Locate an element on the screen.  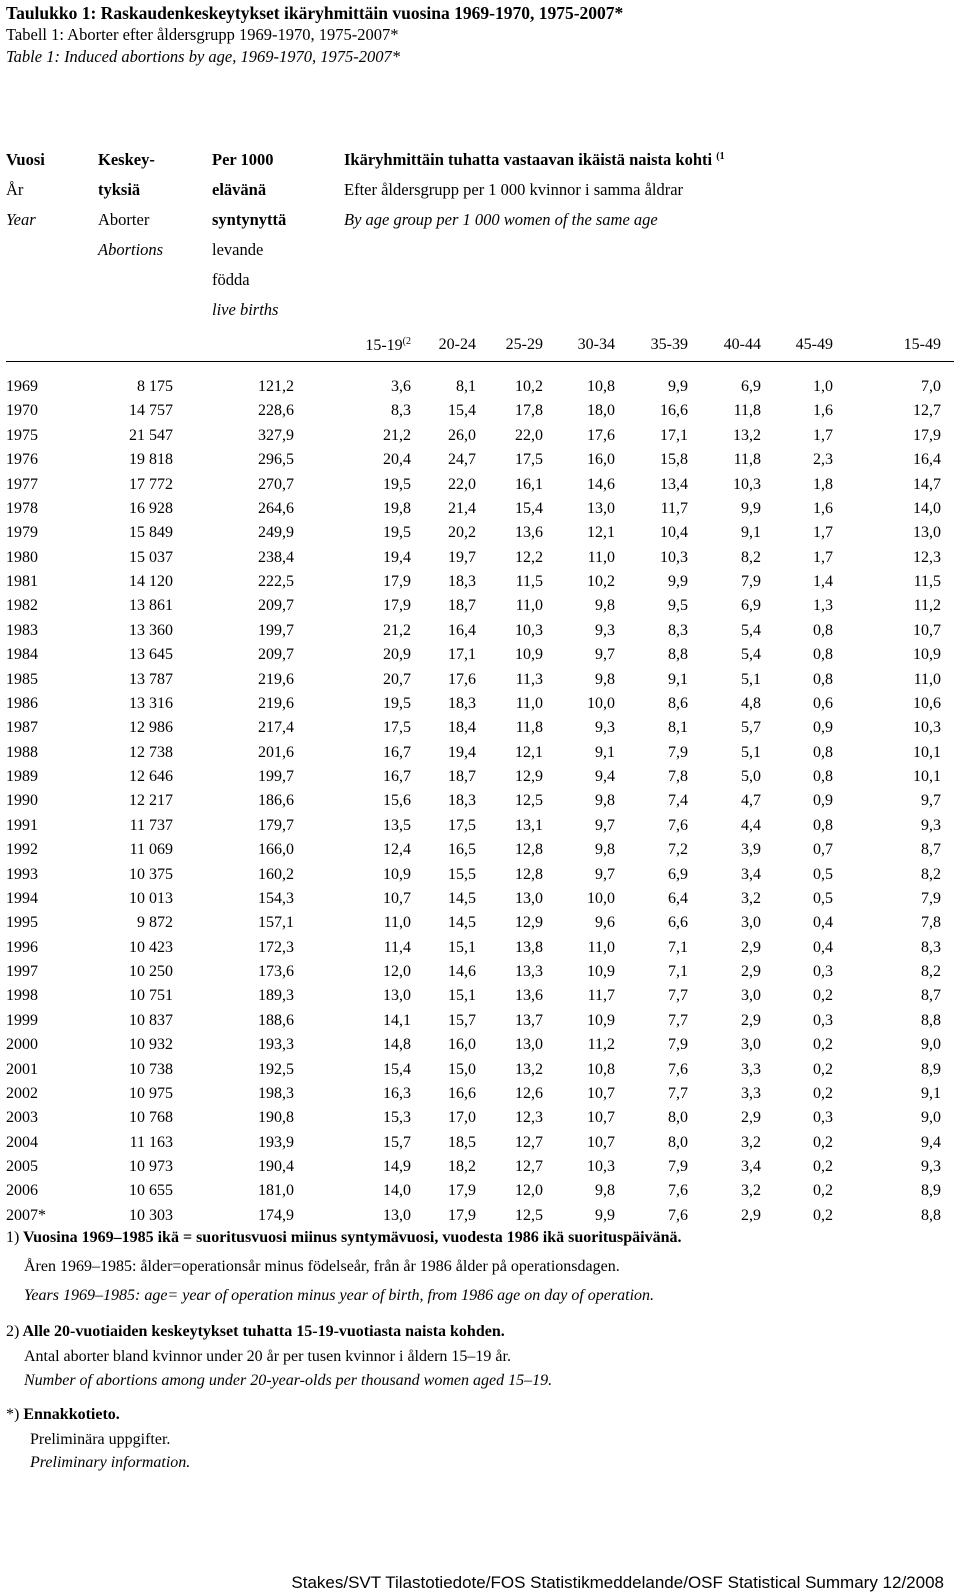
cell-year: 1996 is located at coordinates (22, 947).